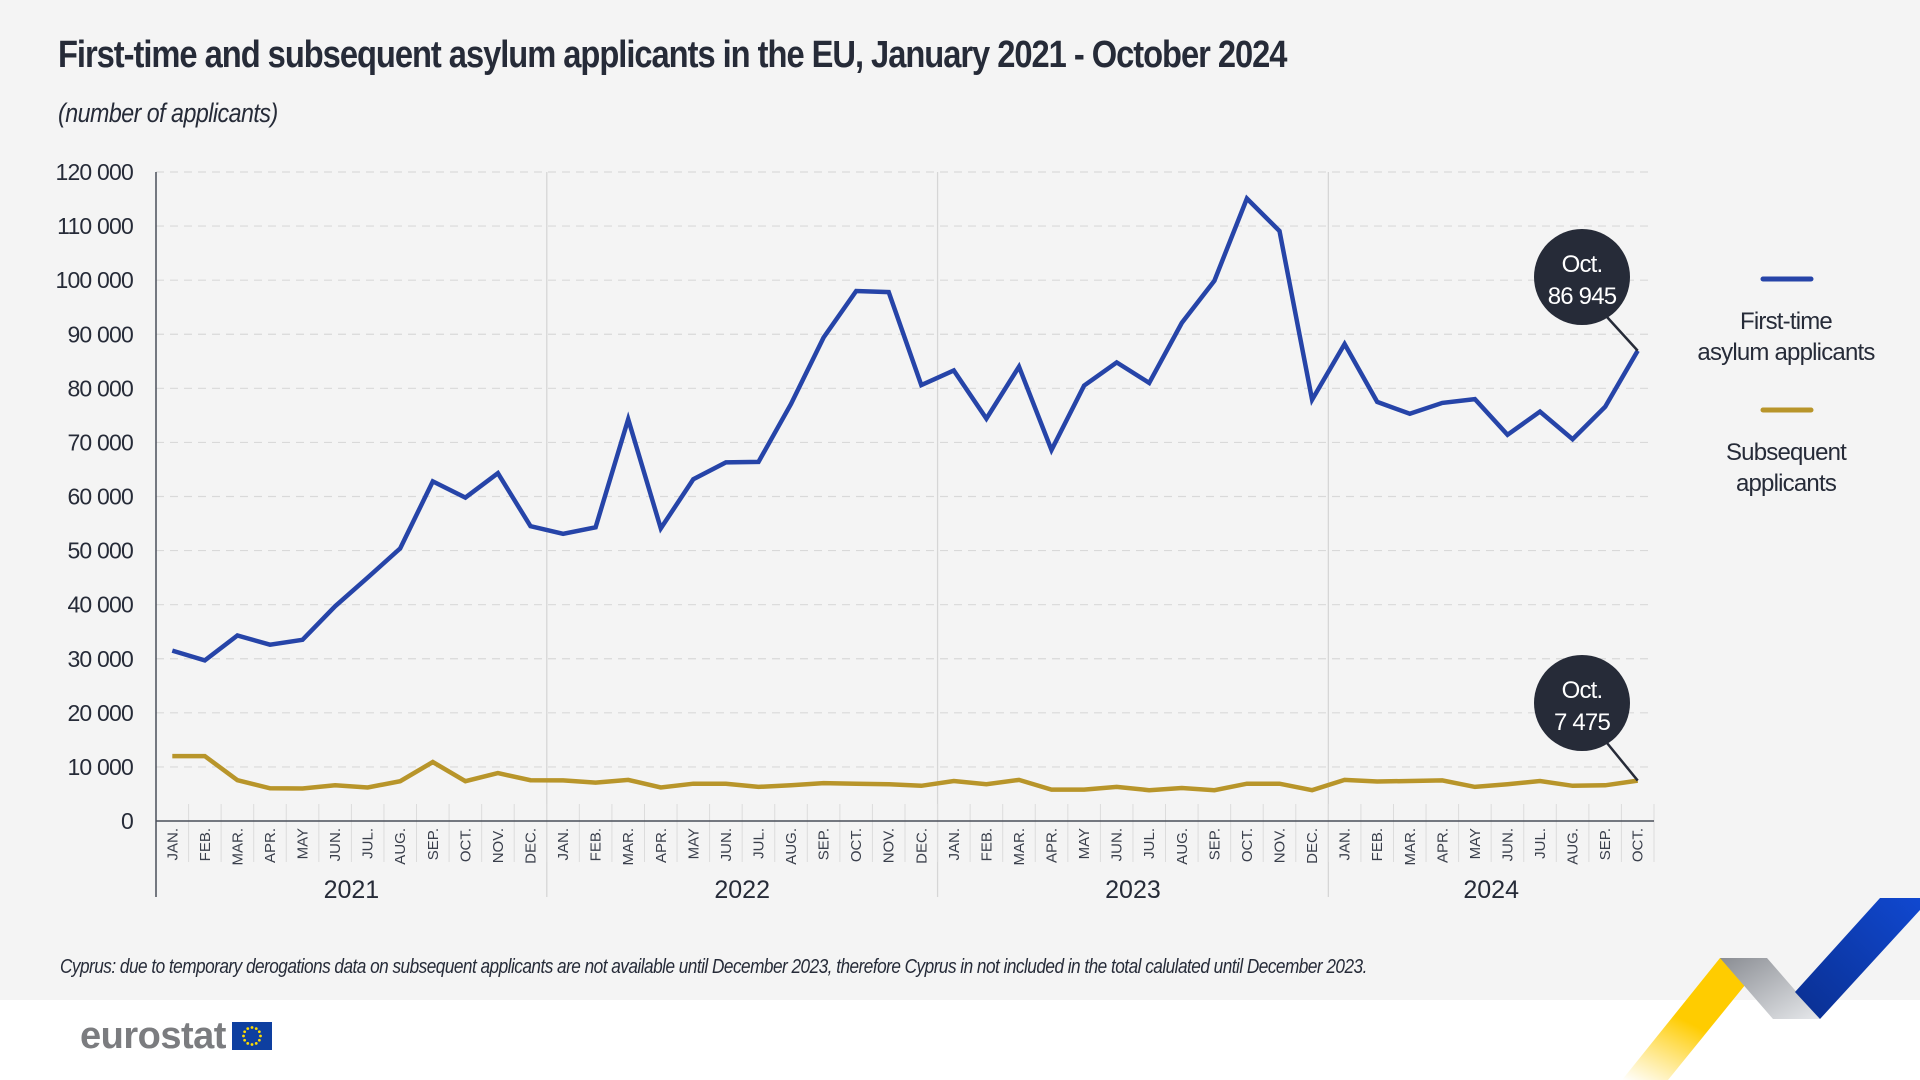  Describe the element at coordinates (1771, 989) in the screenshot. I see `decorative-ribbon-icon` at that location.